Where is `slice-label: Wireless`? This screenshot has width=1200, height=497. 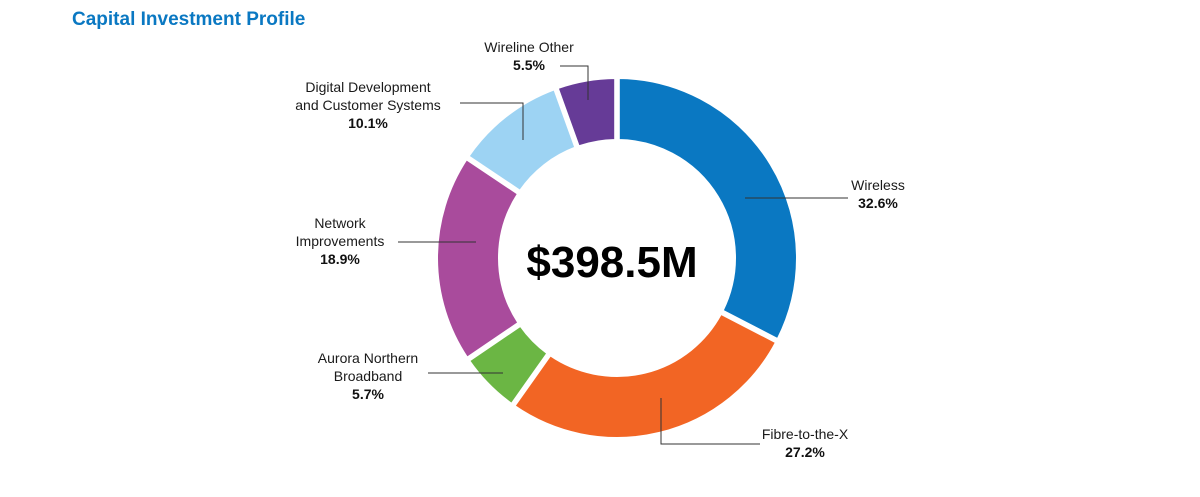 slice-label: Wireless is located at coordinates (878, 185).